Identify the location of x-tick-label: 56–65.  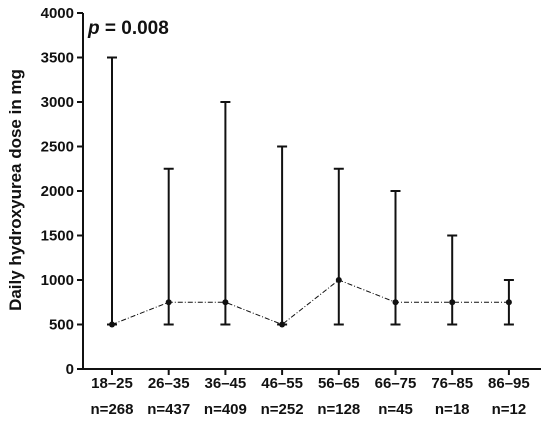
(339, 383).